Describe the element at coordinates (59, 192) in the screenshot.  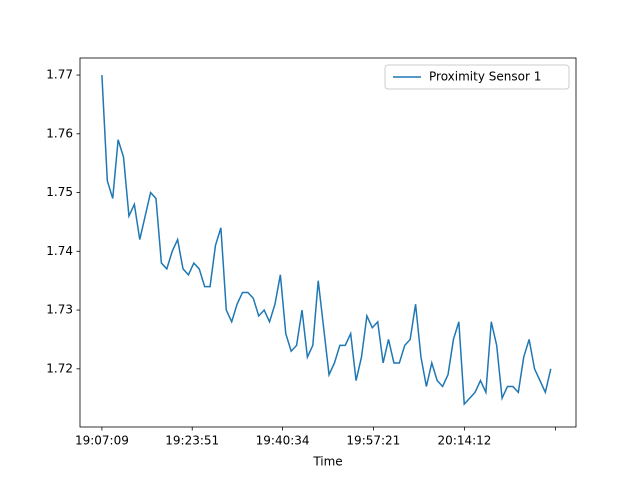
I see `y-tick-label: 1.75` at that location.